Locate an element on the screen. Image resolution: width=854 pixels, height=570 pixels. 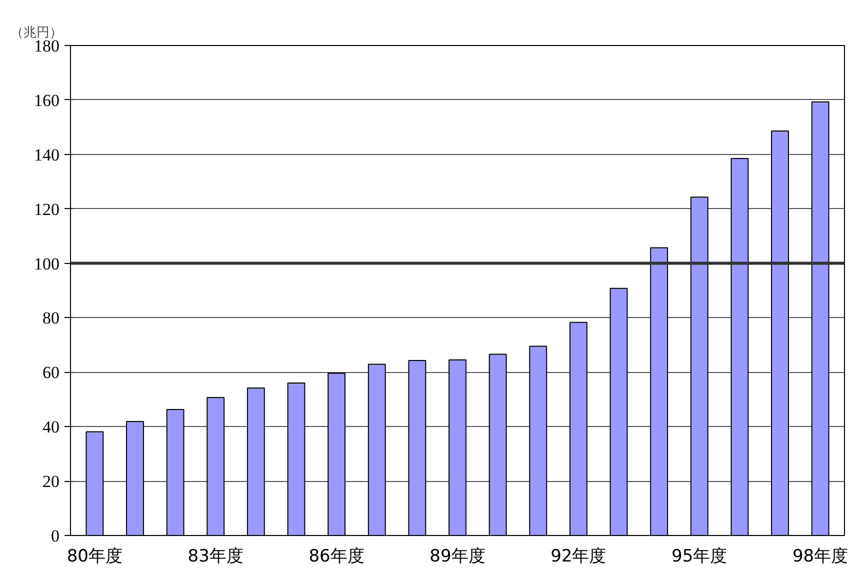
y-tick-label: 80 is located at coordinates (51, 318).